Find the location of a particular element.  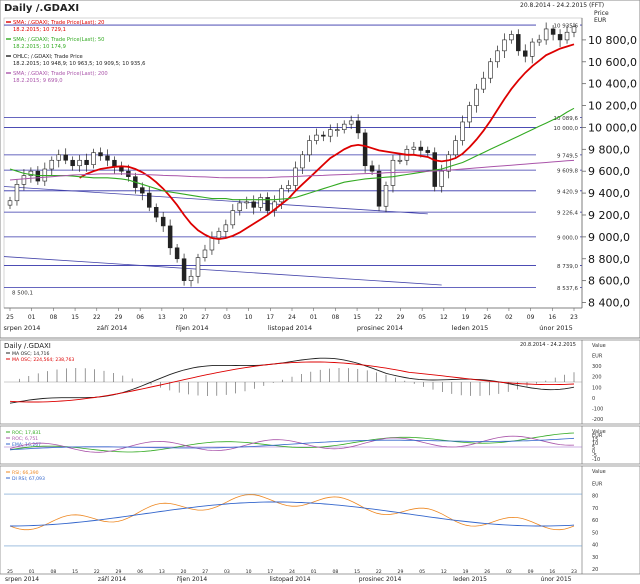

legend-value: 18.2.2015; 9 699,0 is located at coordinates (38, 81).